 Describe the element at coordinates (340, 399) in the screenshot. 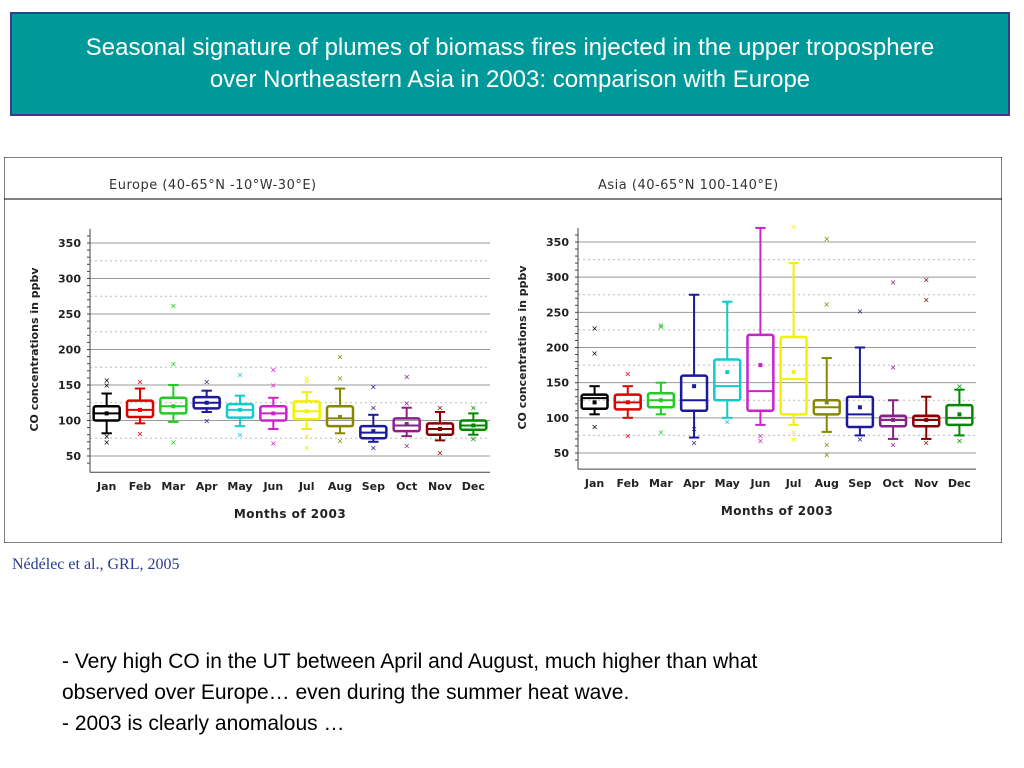

I see `box-aug: × × ×` at that location.